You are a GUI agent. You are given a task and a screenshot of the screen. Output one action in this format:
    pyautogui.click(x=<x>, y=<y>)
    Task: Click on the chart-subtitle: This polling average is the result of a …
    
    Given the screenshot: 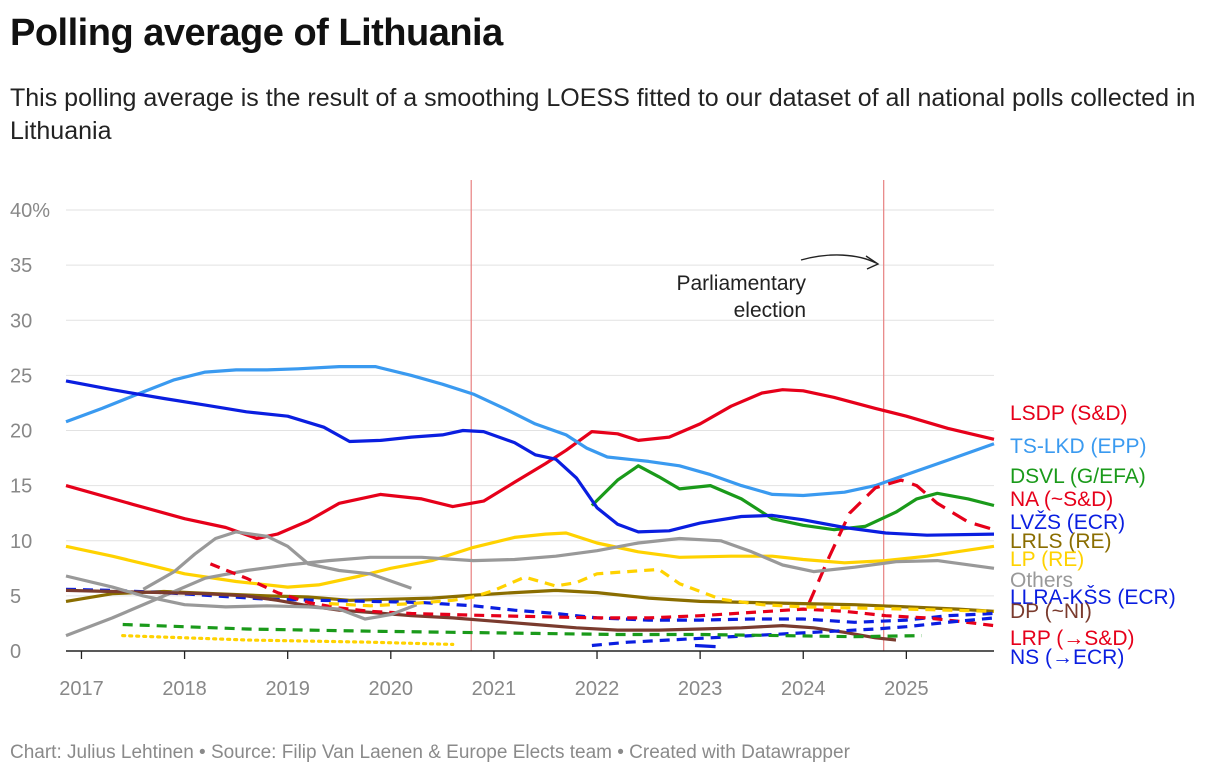 What is the action you would take?
    pyautogui.click(x=603, y=114)
    